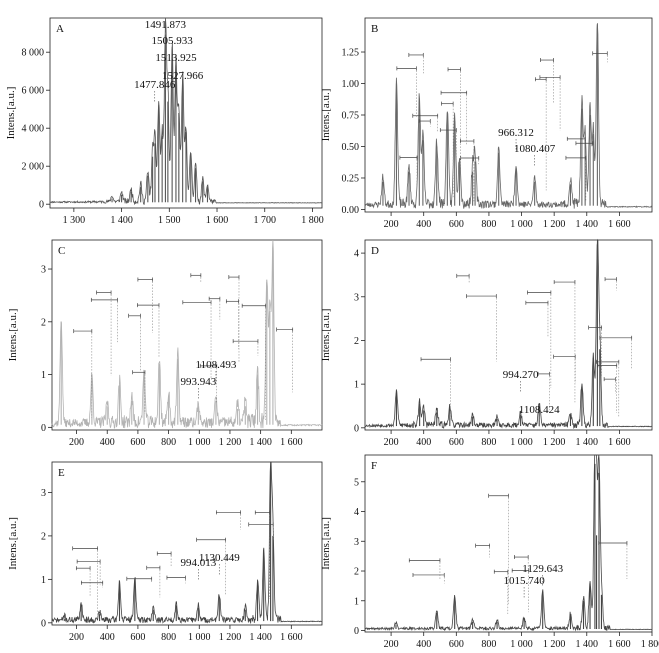 The width and height of the screenshot is (659, 653). What do you see at coordinates (351, 147) in the screenshot?
I see `y-tick-label: 0.50` at bounding box center [351, 147].